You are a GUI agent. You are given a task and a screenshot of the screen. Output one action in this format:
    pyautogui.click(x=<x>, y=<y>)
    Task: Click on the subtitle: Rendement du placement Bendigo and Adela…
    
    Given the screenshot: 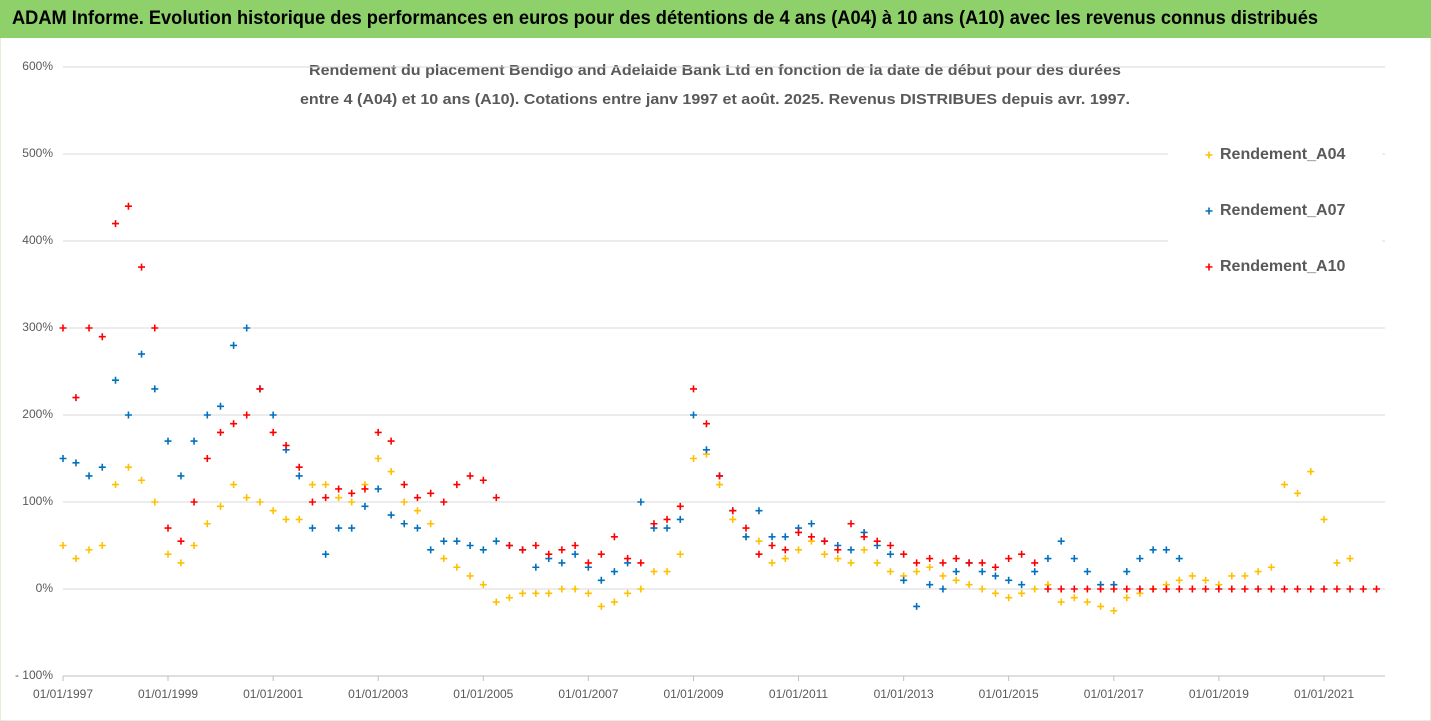 What is the action you would take?
    pyautogui.click(x=715, y=70)
    